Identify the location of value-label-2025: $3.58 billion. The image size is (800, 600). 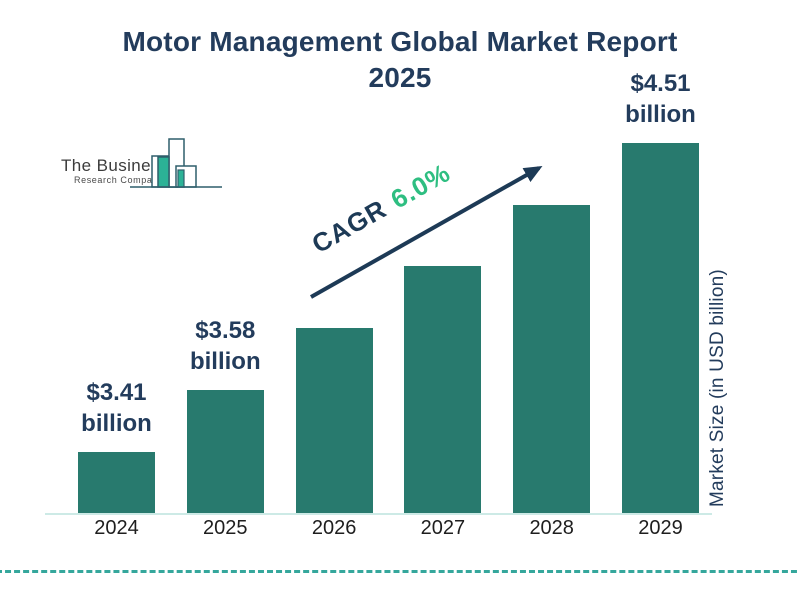
(225, 346).